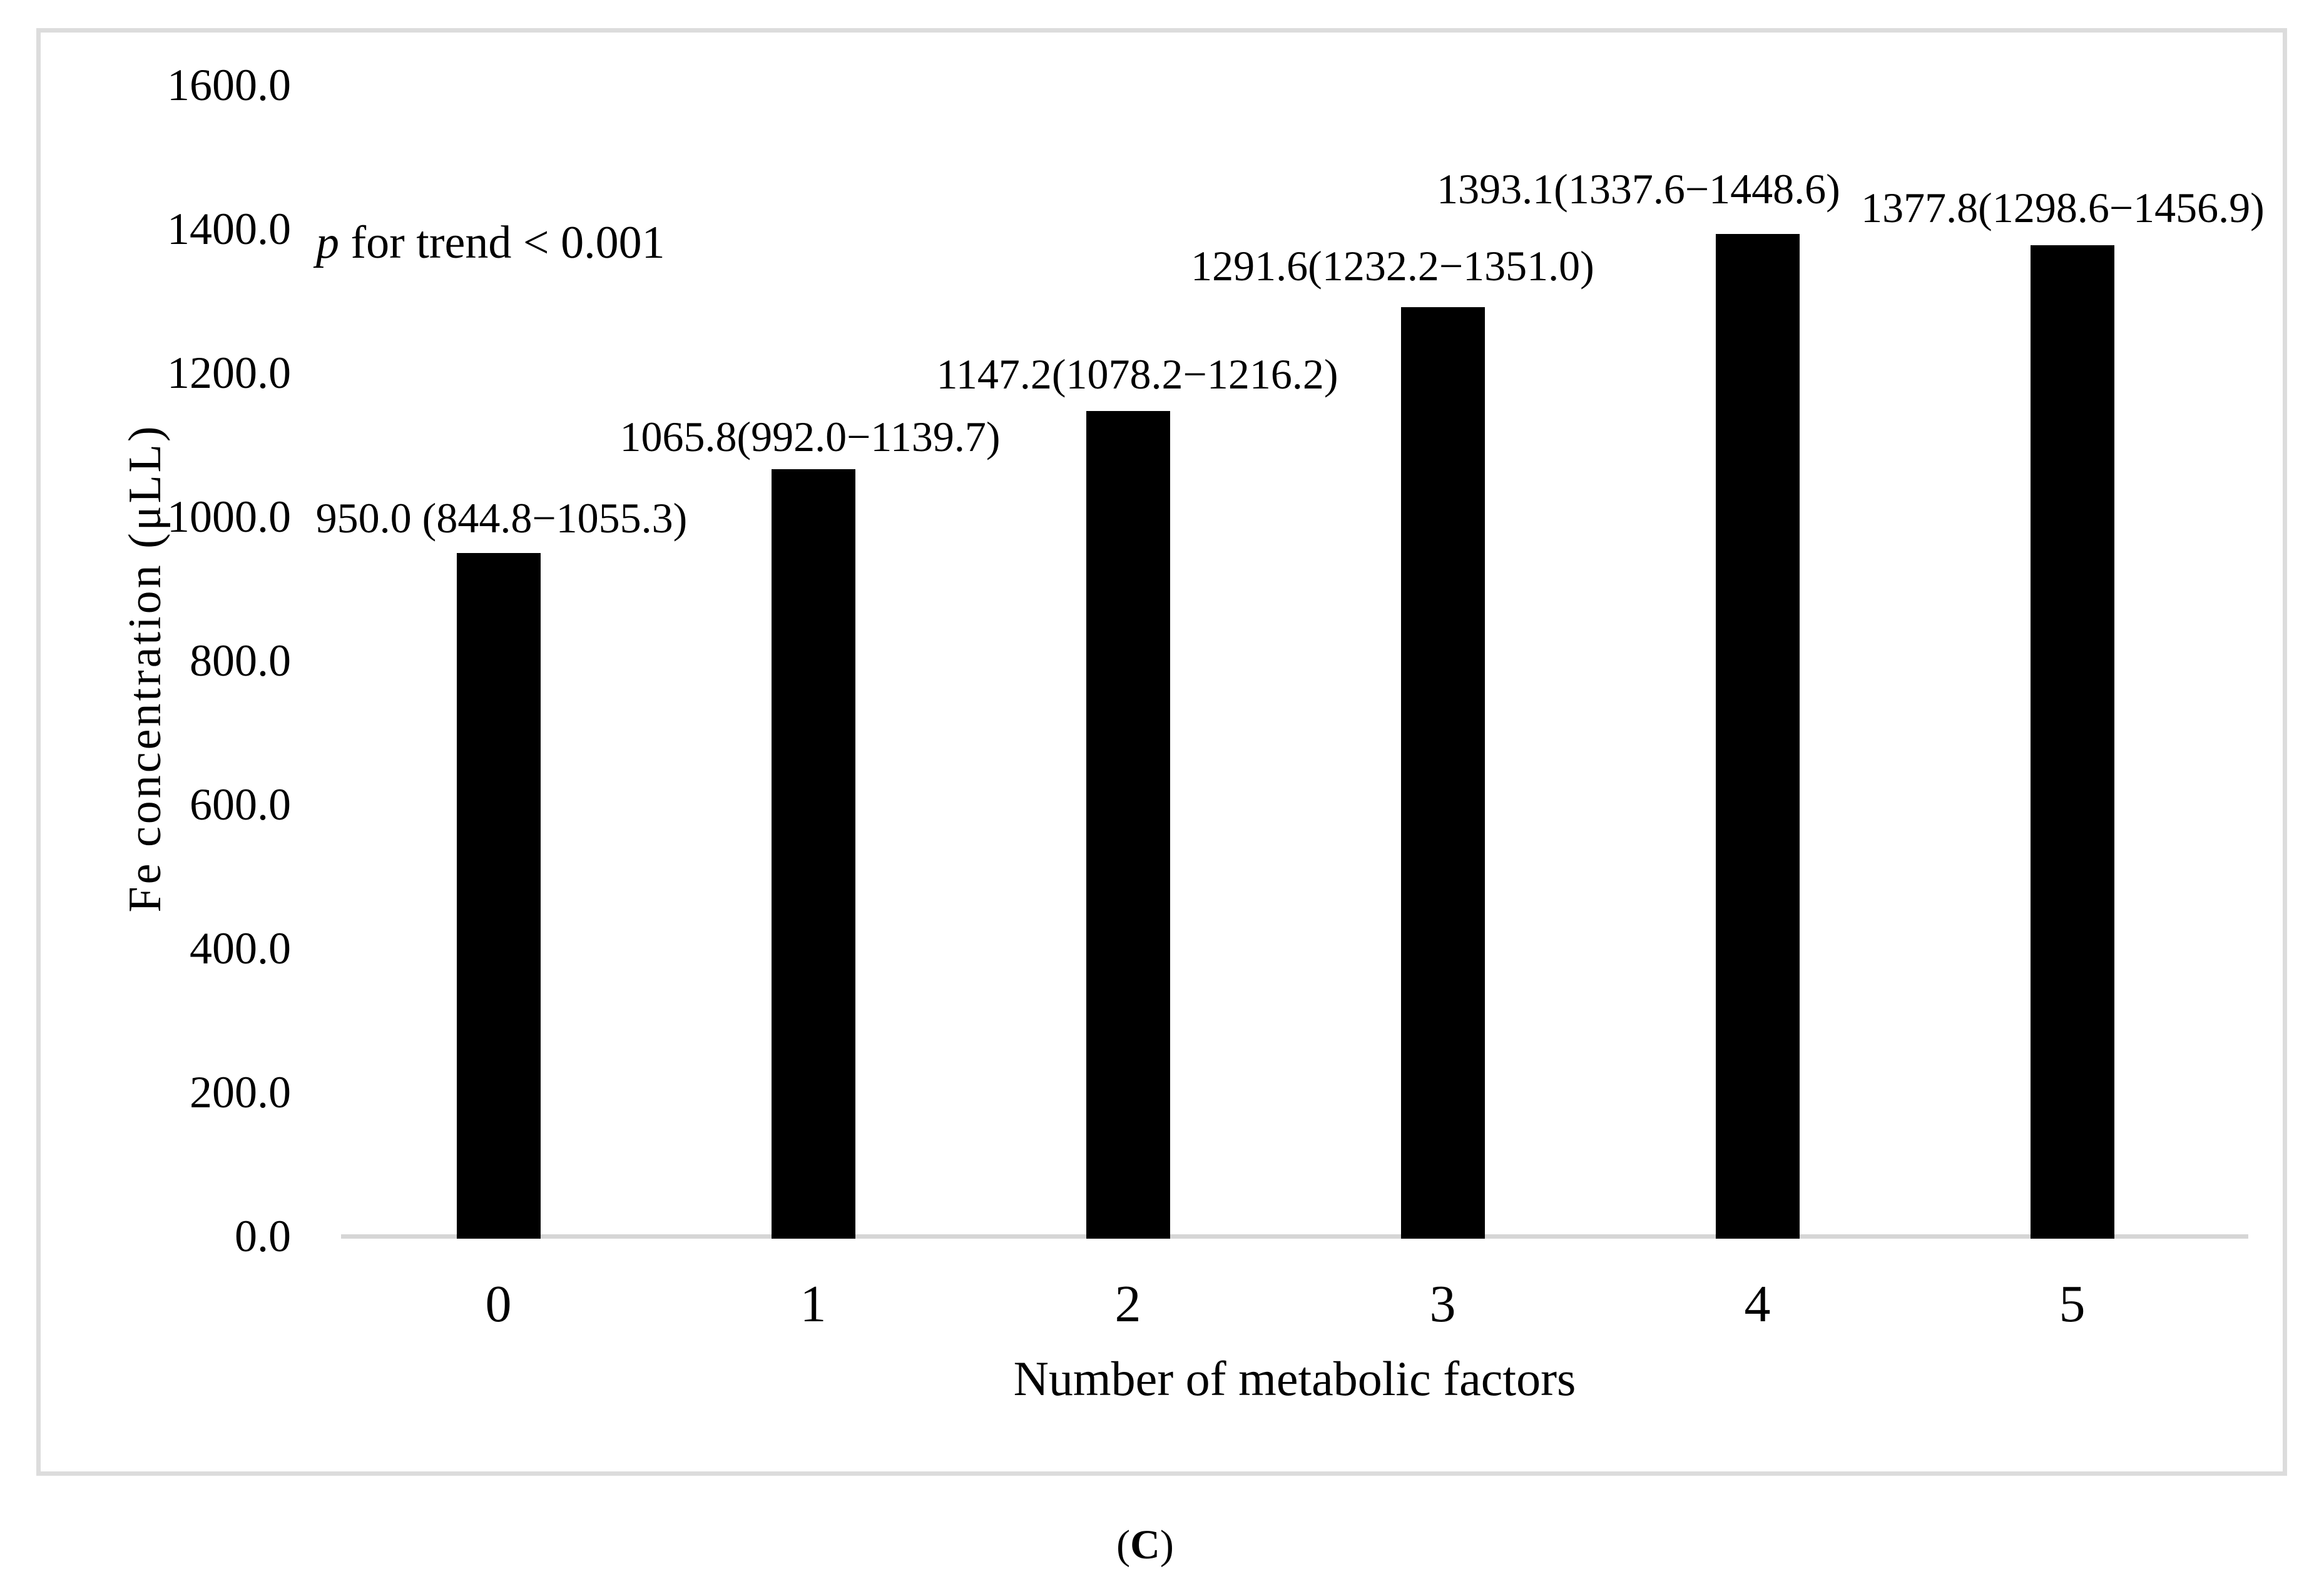  What do you see at coordinates (499, 1304) in the screenshot?
I see `x-axis-tick-label-0: 0` at bounding box center [499, 1304].